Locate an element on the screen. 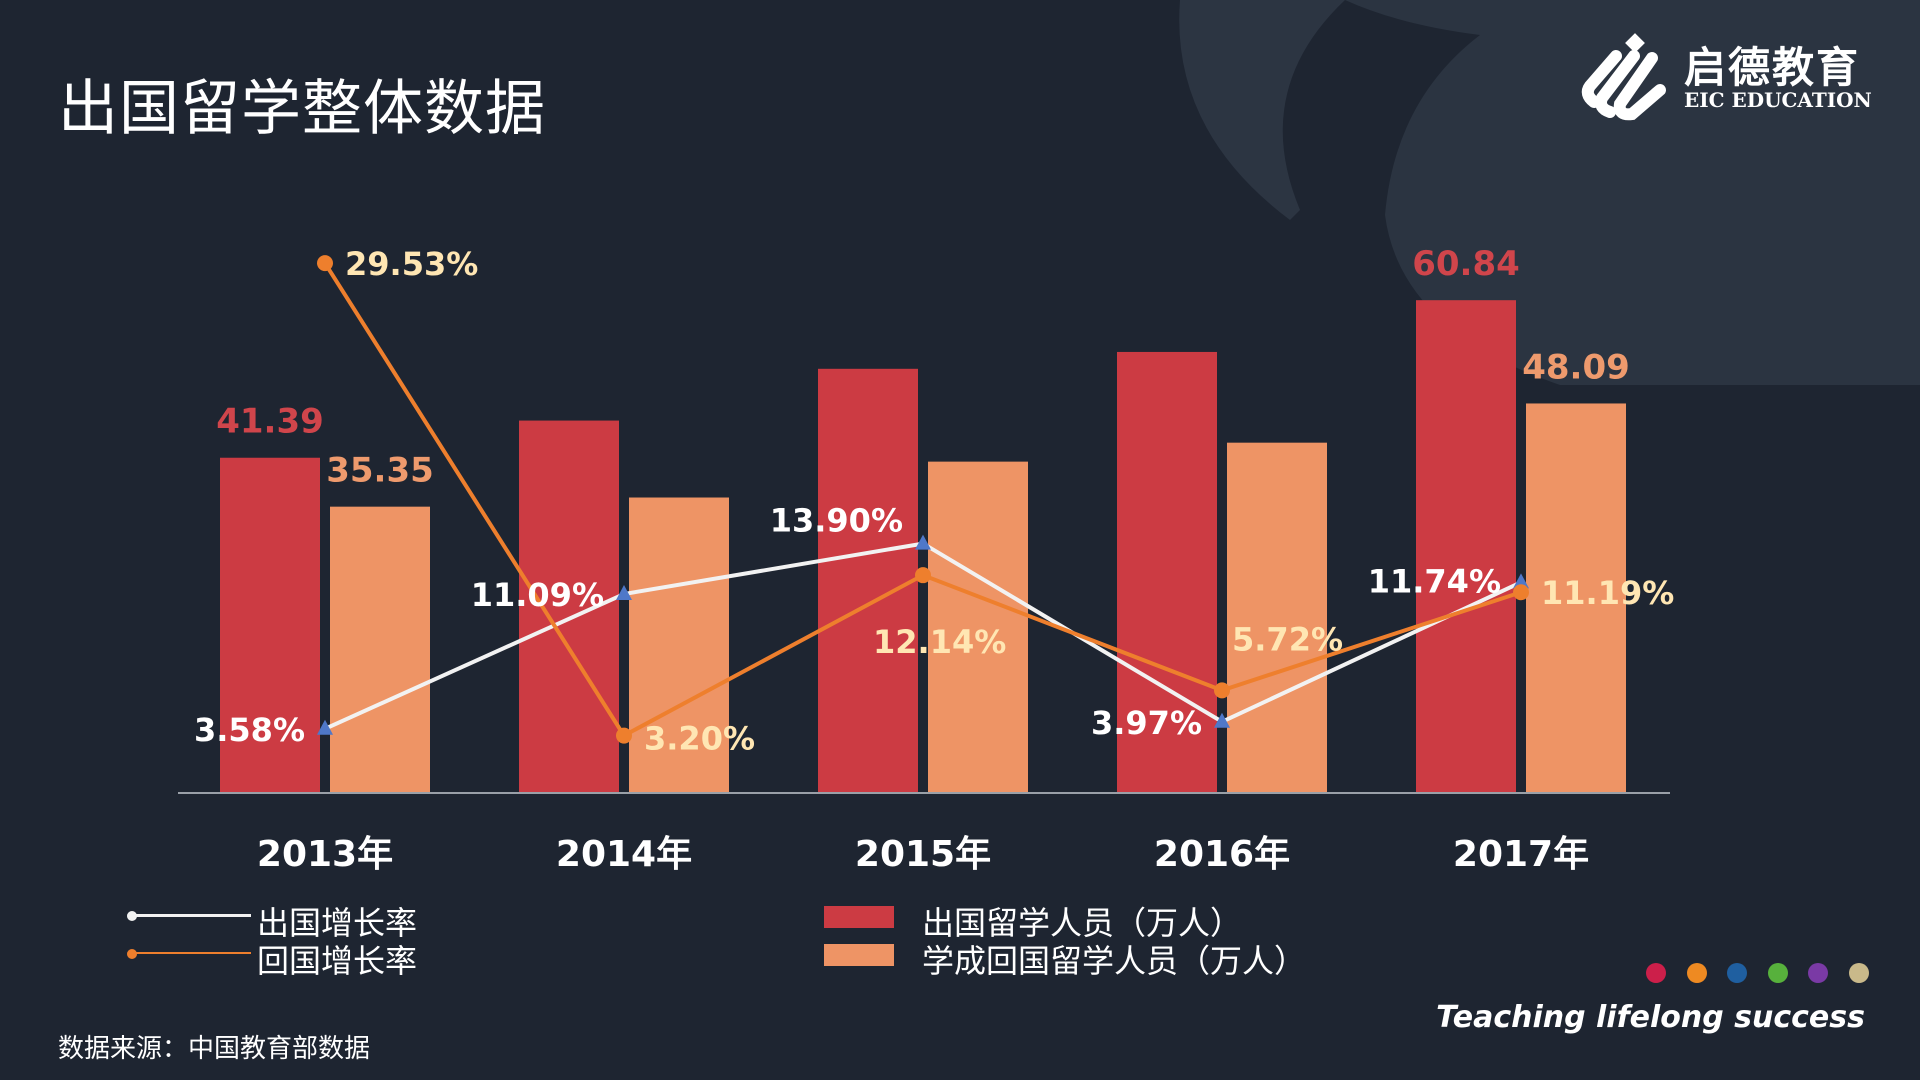 This screenshot has height=1080, width=1920. rate-label-outbound: 13.90% is located at coordinates (836, 521).